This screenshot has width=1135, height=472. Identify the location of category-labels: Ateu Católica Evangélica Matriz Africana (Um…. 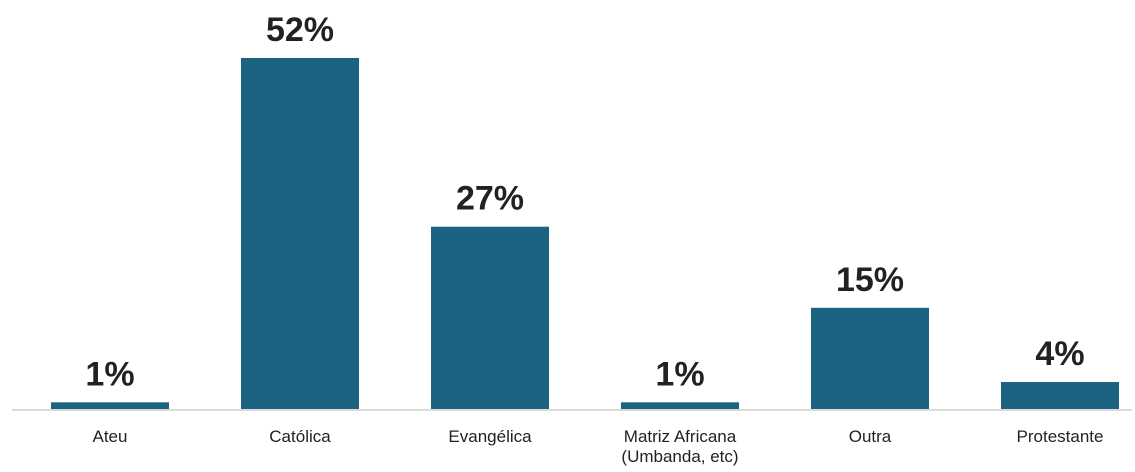
(598, 446).